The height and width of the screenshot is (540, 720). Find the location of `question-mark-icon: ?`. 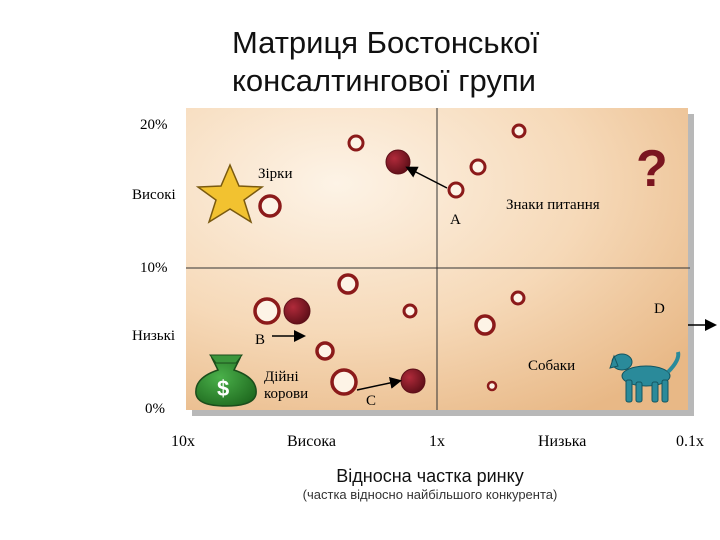

question-mark-icon: ? is located at coordinates (652, 169).